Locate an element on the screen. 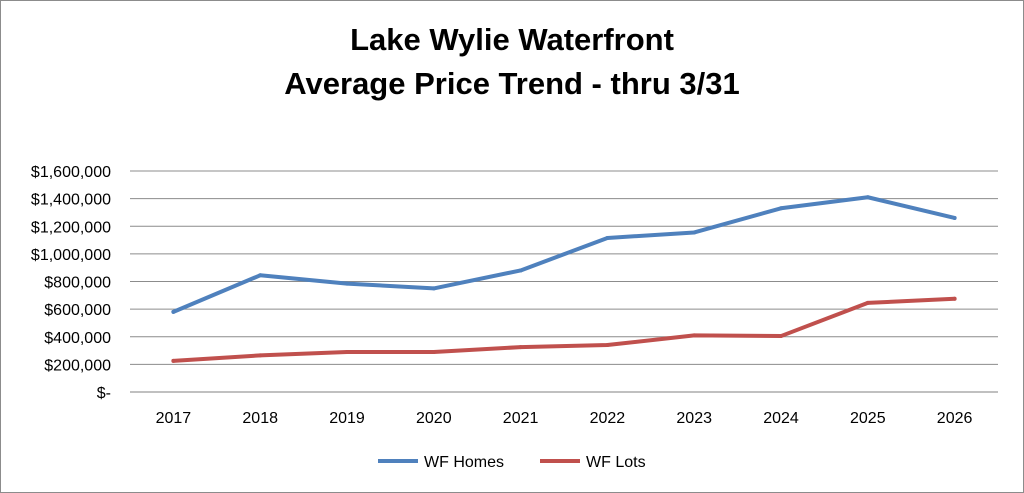  y-tick-label: $1,200,000 is located at coordinates (71, 227).